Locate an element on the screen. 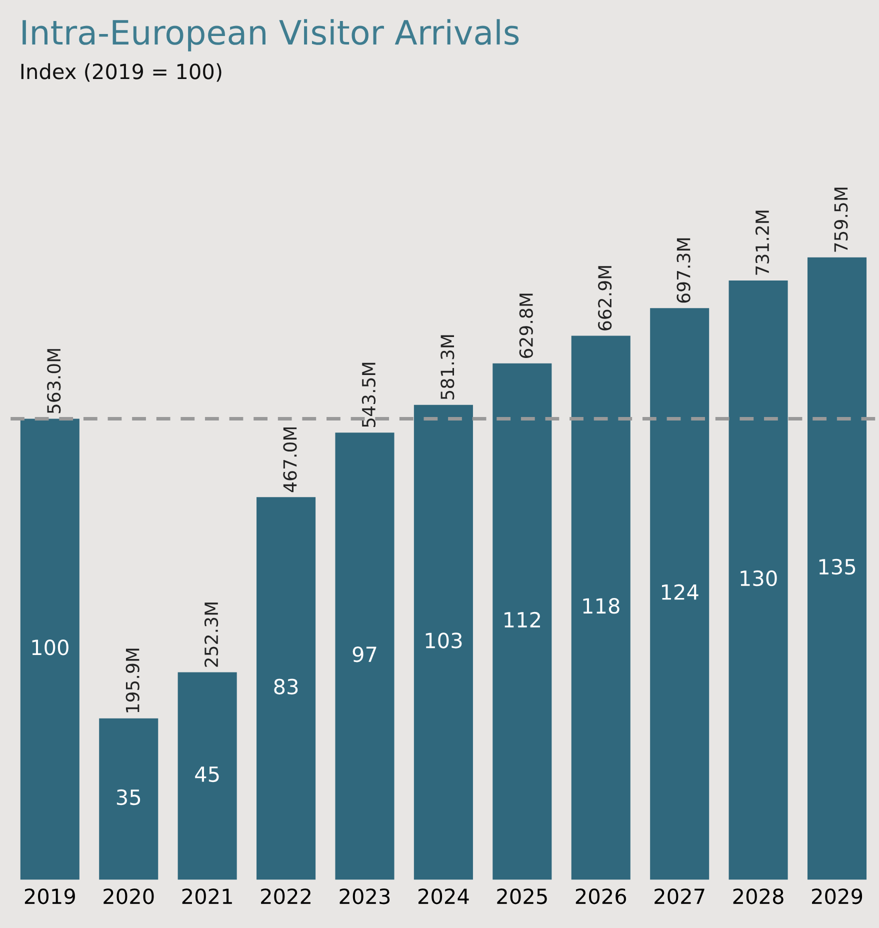 The height and width of the screenshot is (928, 879). annotation: 662.9M is located at coordinates (605, 298).